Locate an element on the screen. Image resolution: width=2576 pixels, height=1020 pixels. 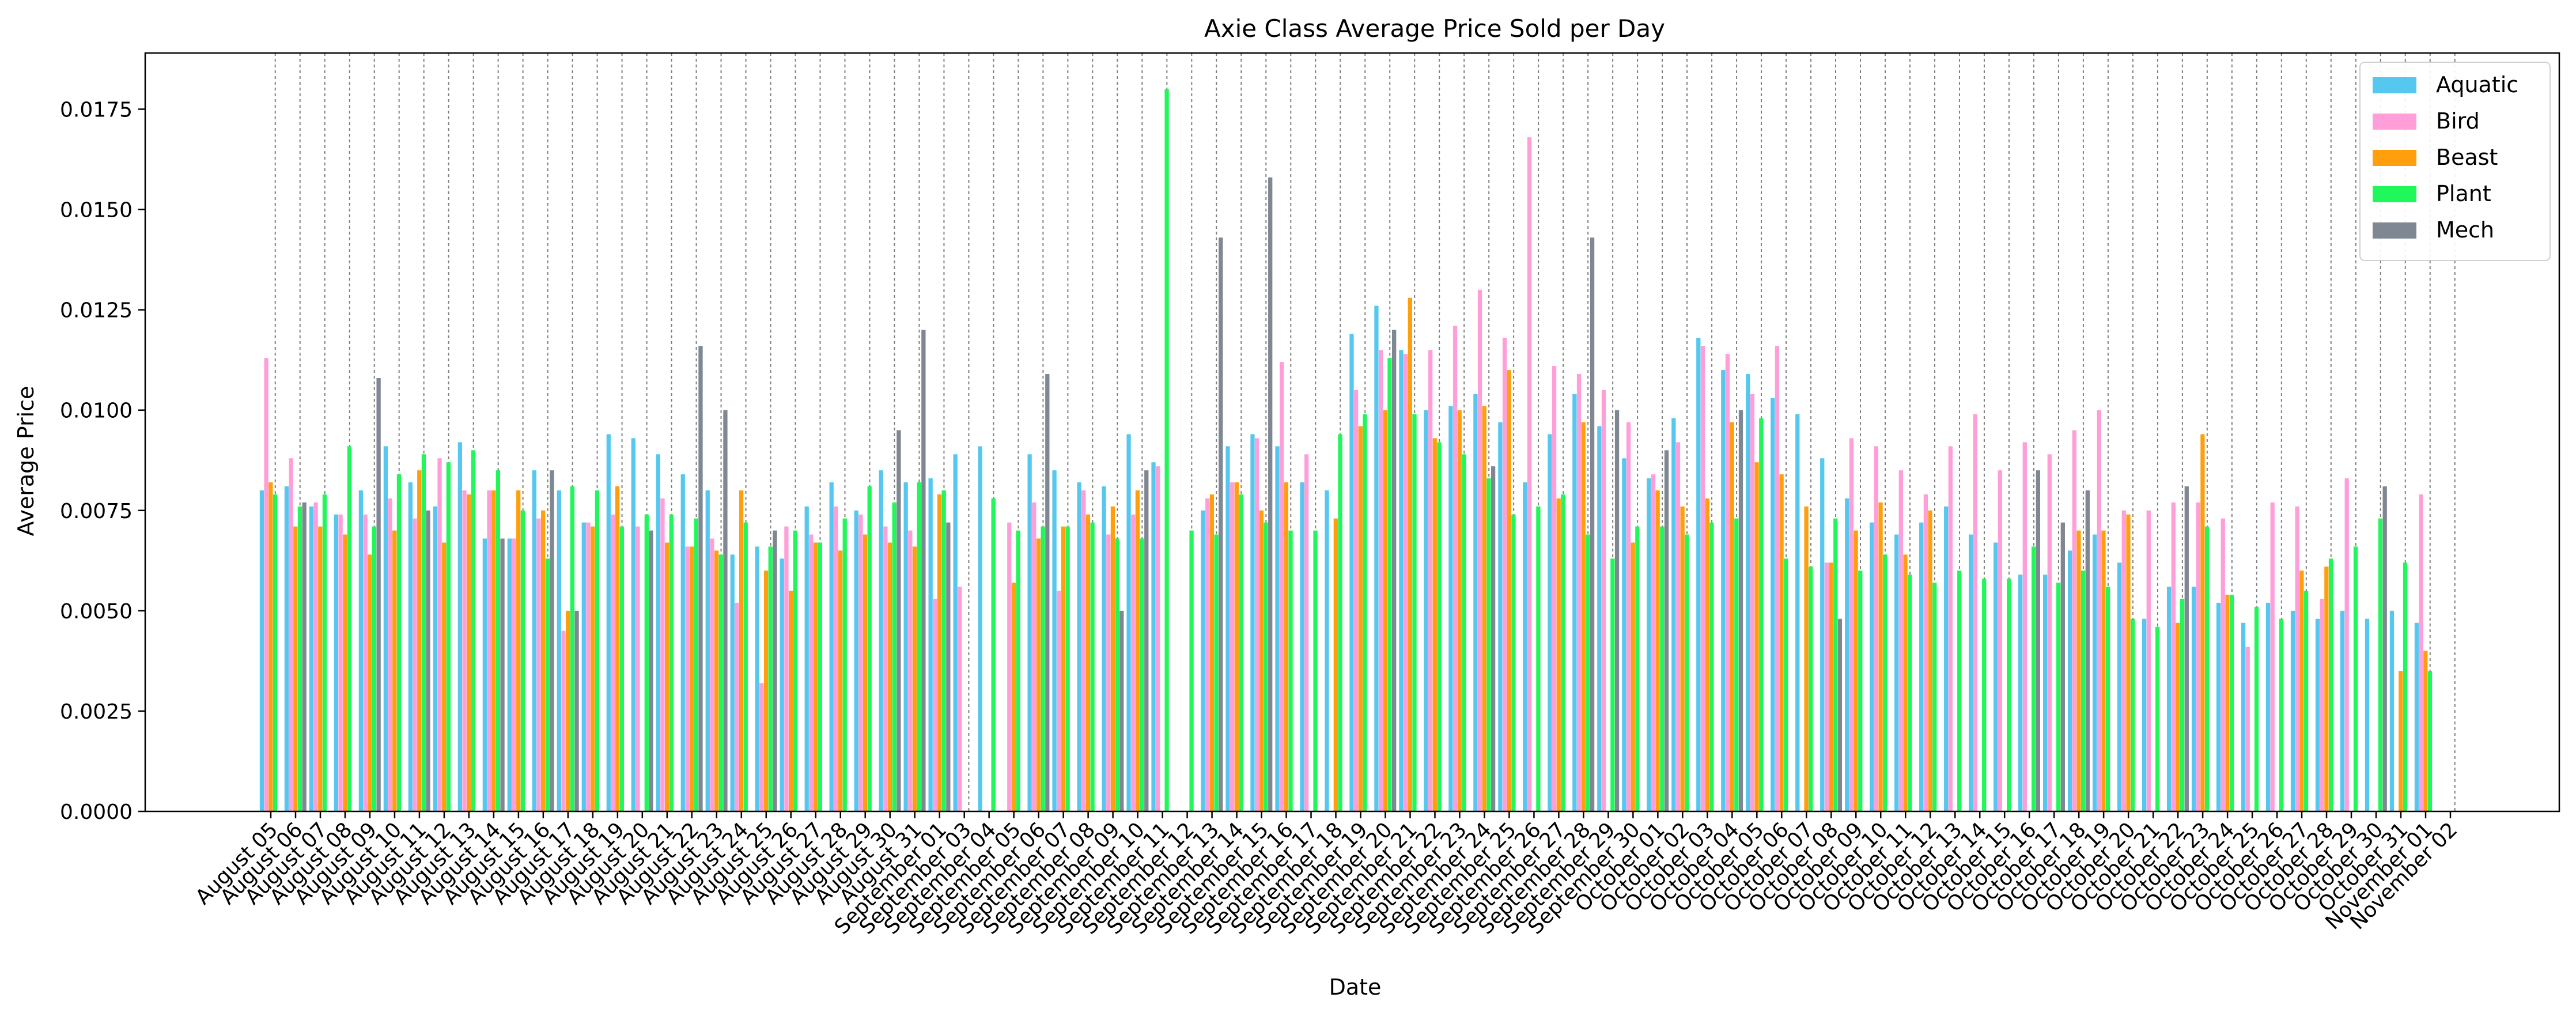
chart-title: Axie Class Average Price Sold per Day is located at coordinates (1434, 29).